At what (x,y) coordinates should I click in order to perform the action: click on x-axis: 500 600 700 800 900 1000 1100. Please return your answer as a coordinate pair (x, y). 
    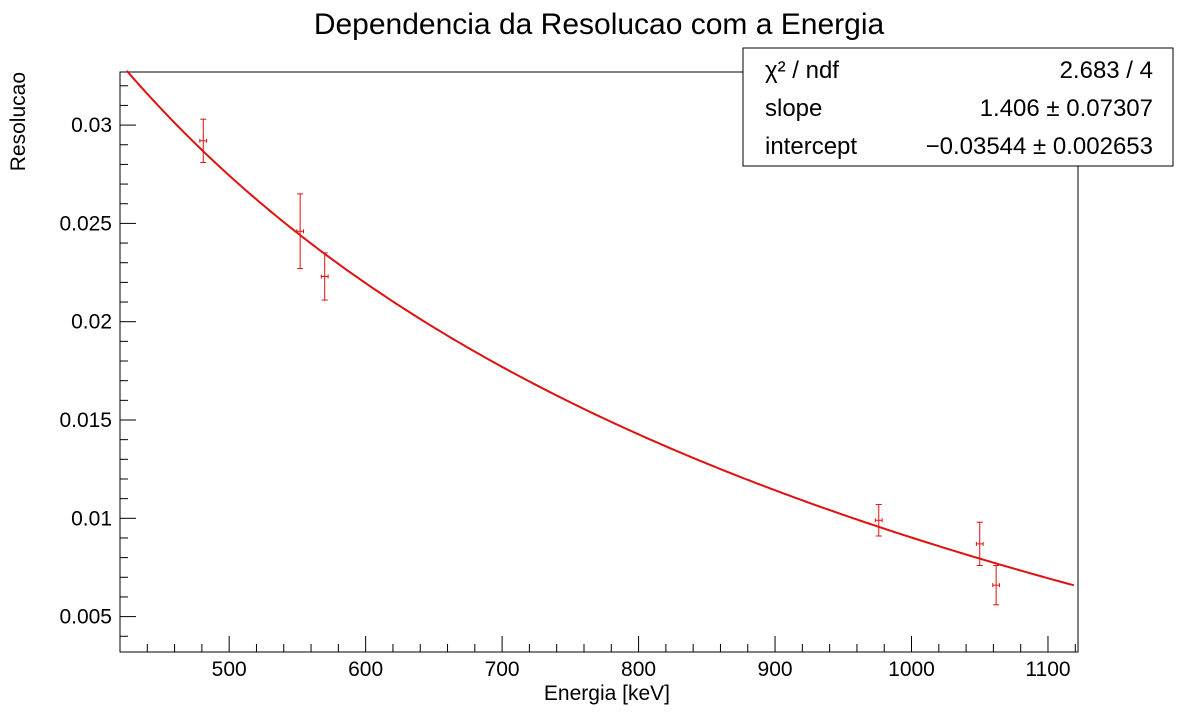
    Looking at the image, I should click on (597, 658).